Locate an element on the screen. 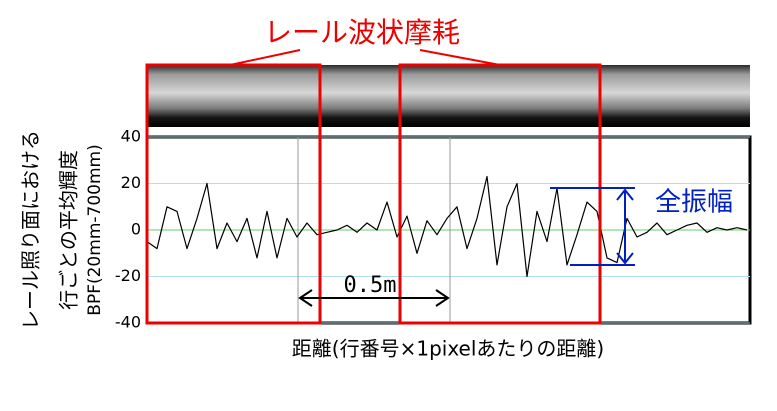 The image size is (777, 411). y-tick-label: 40 is located at coordinates (131, 136).